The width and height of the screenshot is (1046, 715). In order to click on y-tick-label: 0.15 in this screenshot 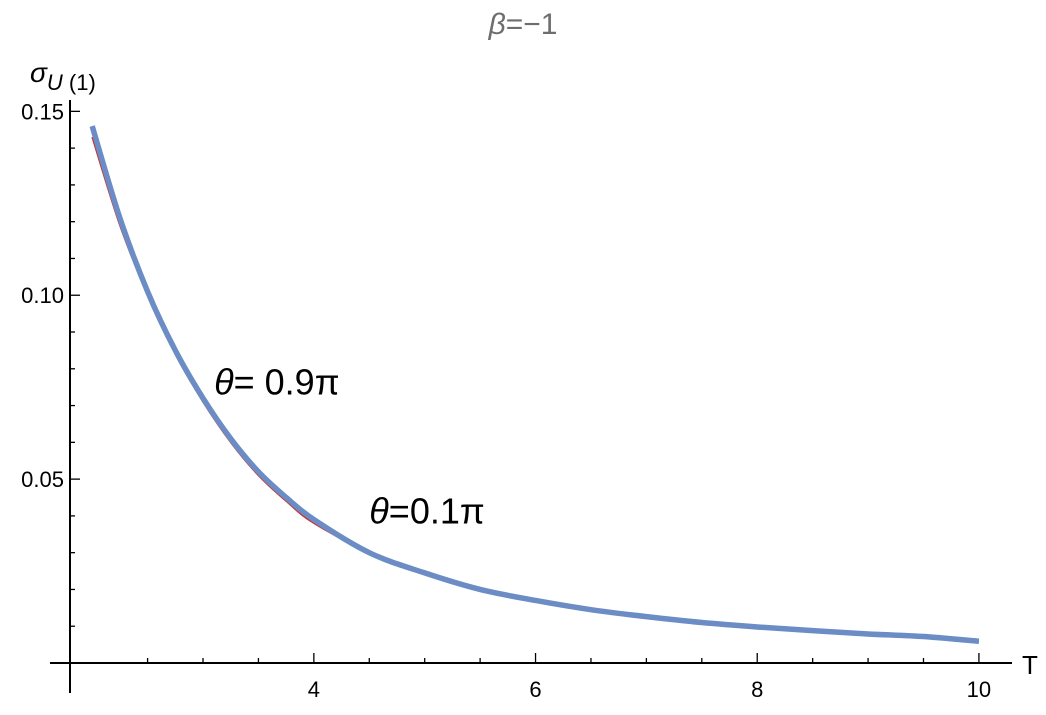, I will do `click(42, 111)`.